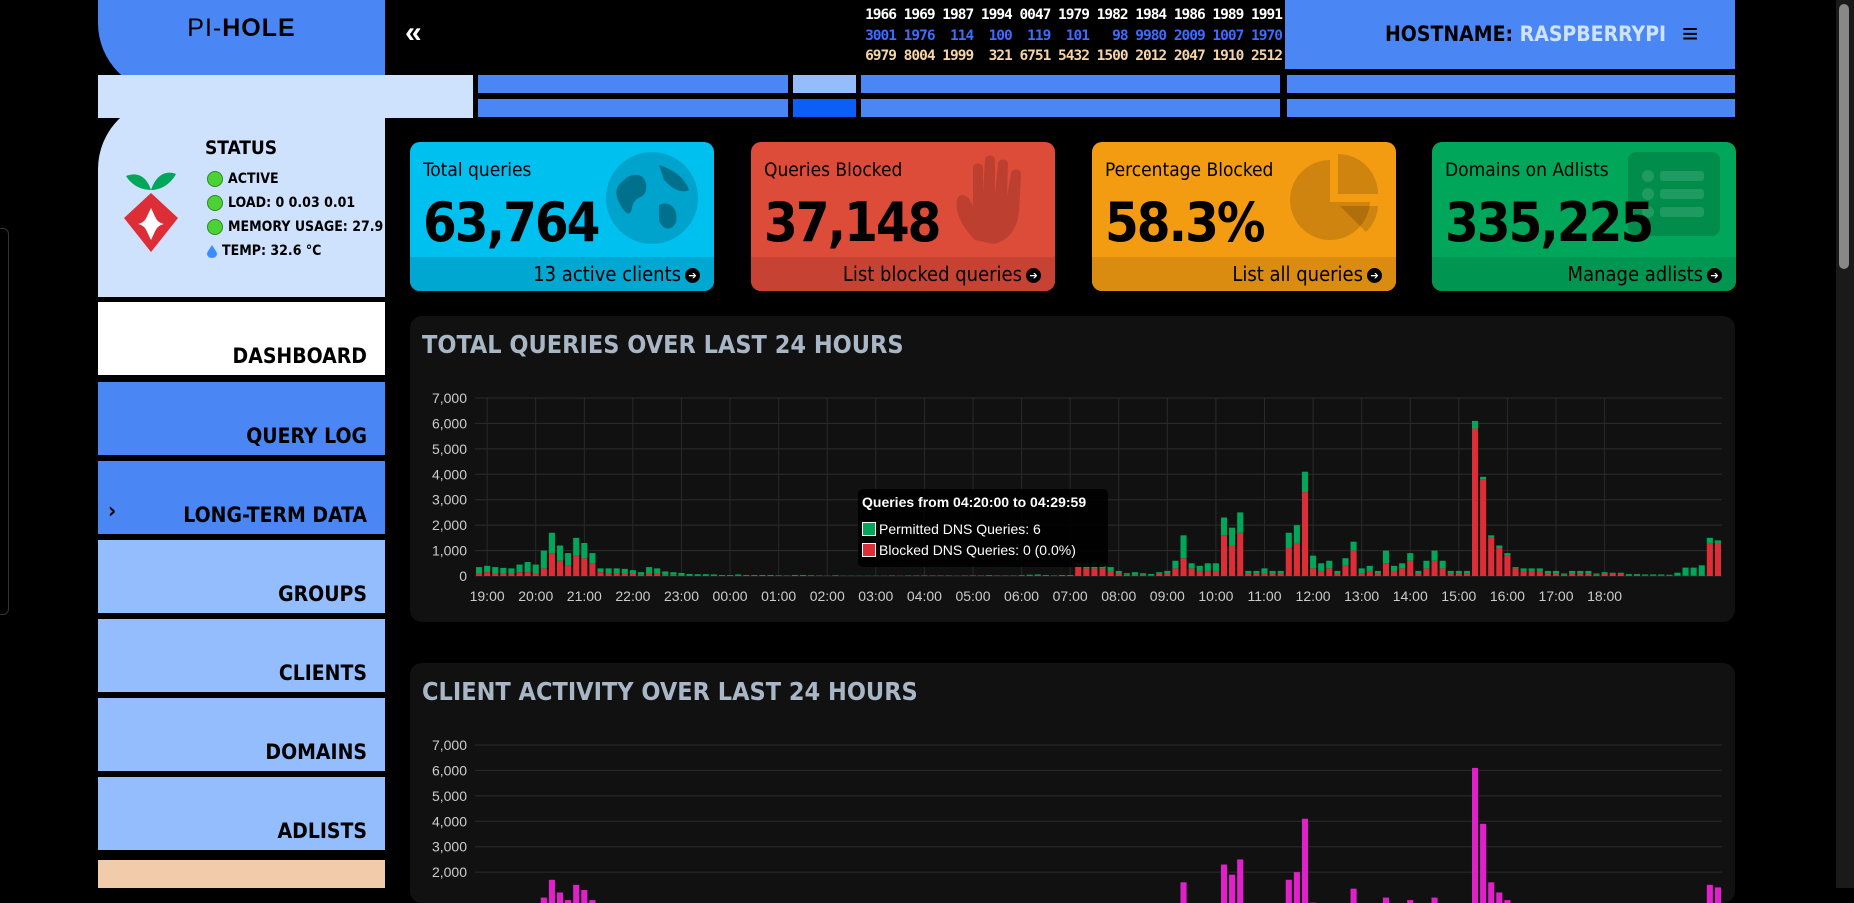  I want to click on card-footer-link: List all queries➔, so click(1244, 274).